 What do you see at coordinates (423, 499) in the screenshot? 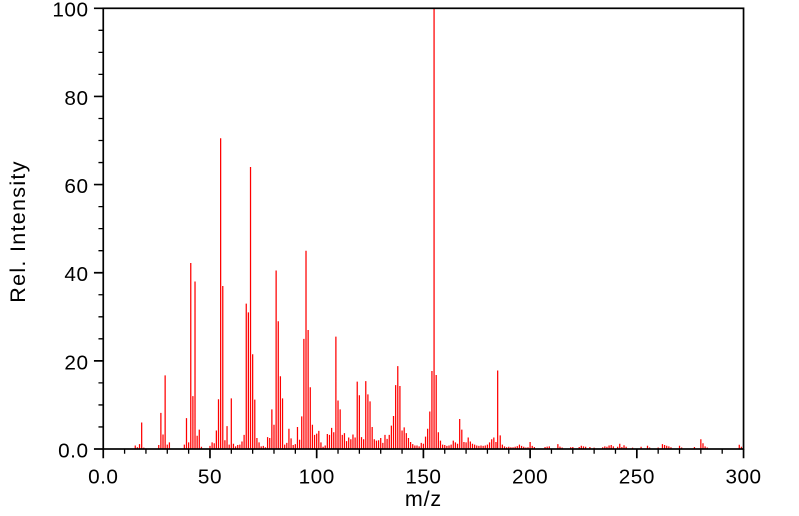
I see `svg-text: m/z` at bounding box center [423, 499].